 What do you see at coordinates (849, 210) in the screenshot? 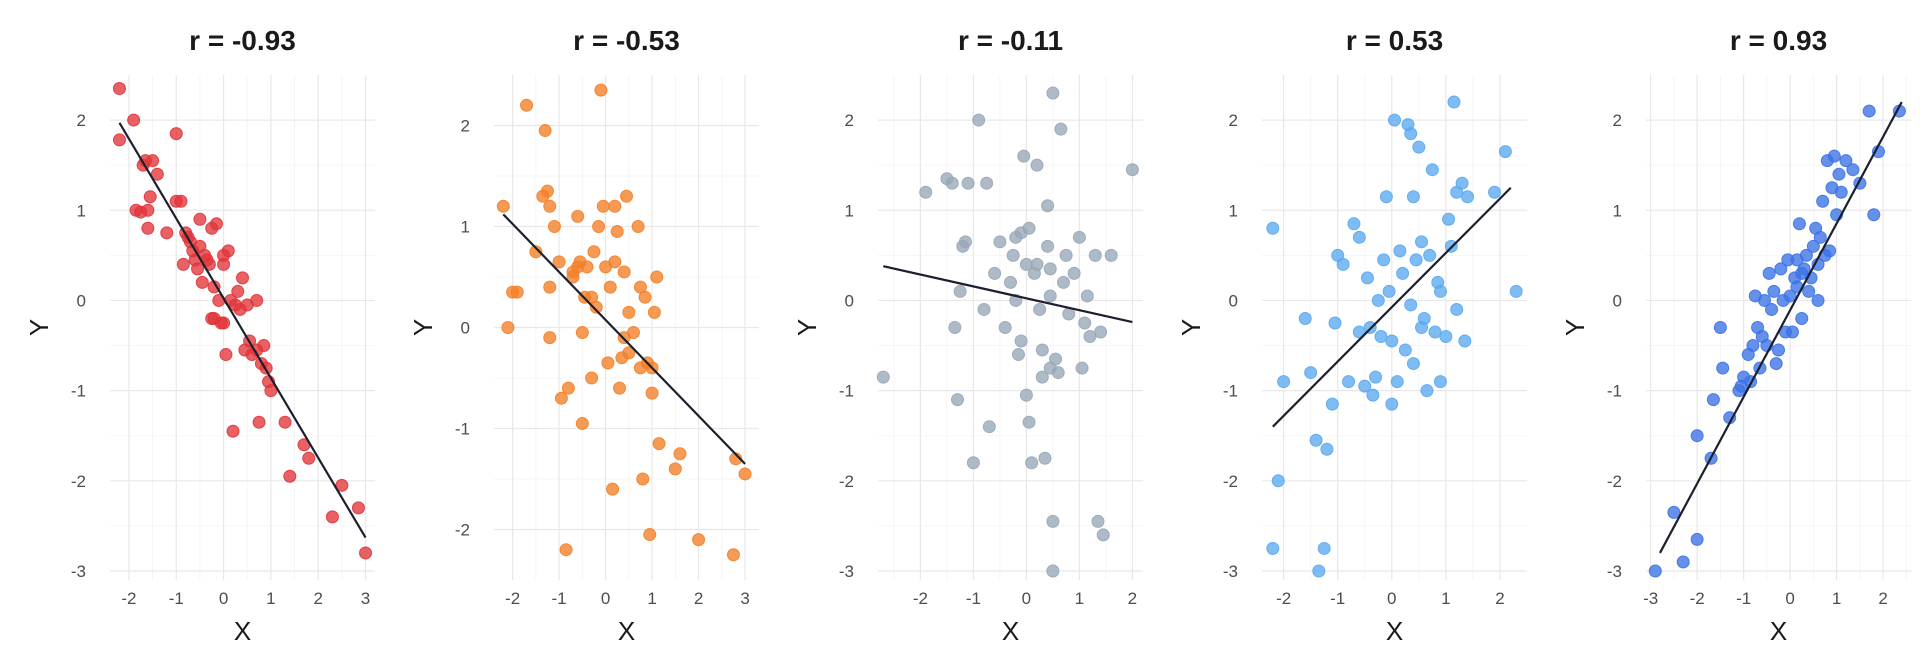
I see `y-tick-label: 1` at bounding box center [849, 210].